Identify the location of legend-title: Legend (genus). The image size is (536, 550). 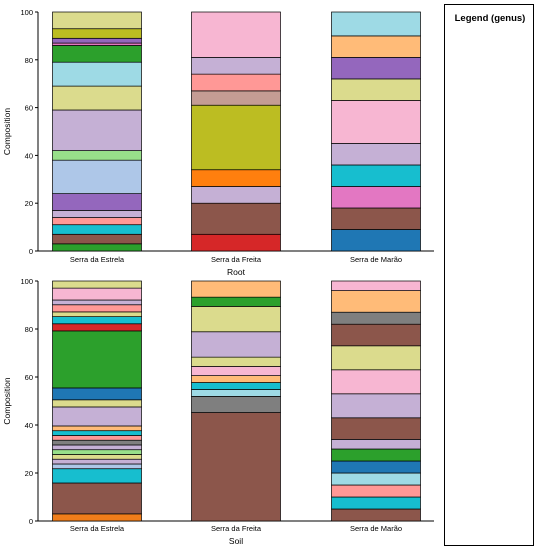
(490, 18).